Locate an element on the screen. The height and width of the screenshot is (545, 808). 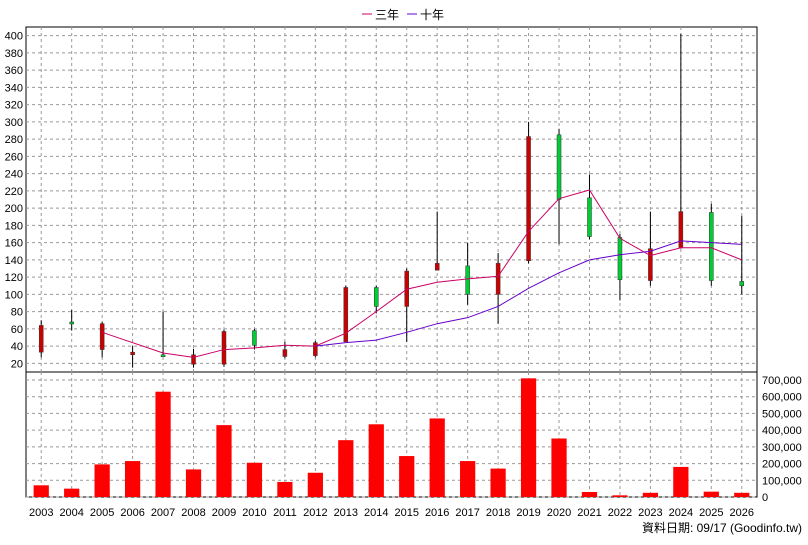
x-tick-label: 2011 is located at coordinates (285, 513).